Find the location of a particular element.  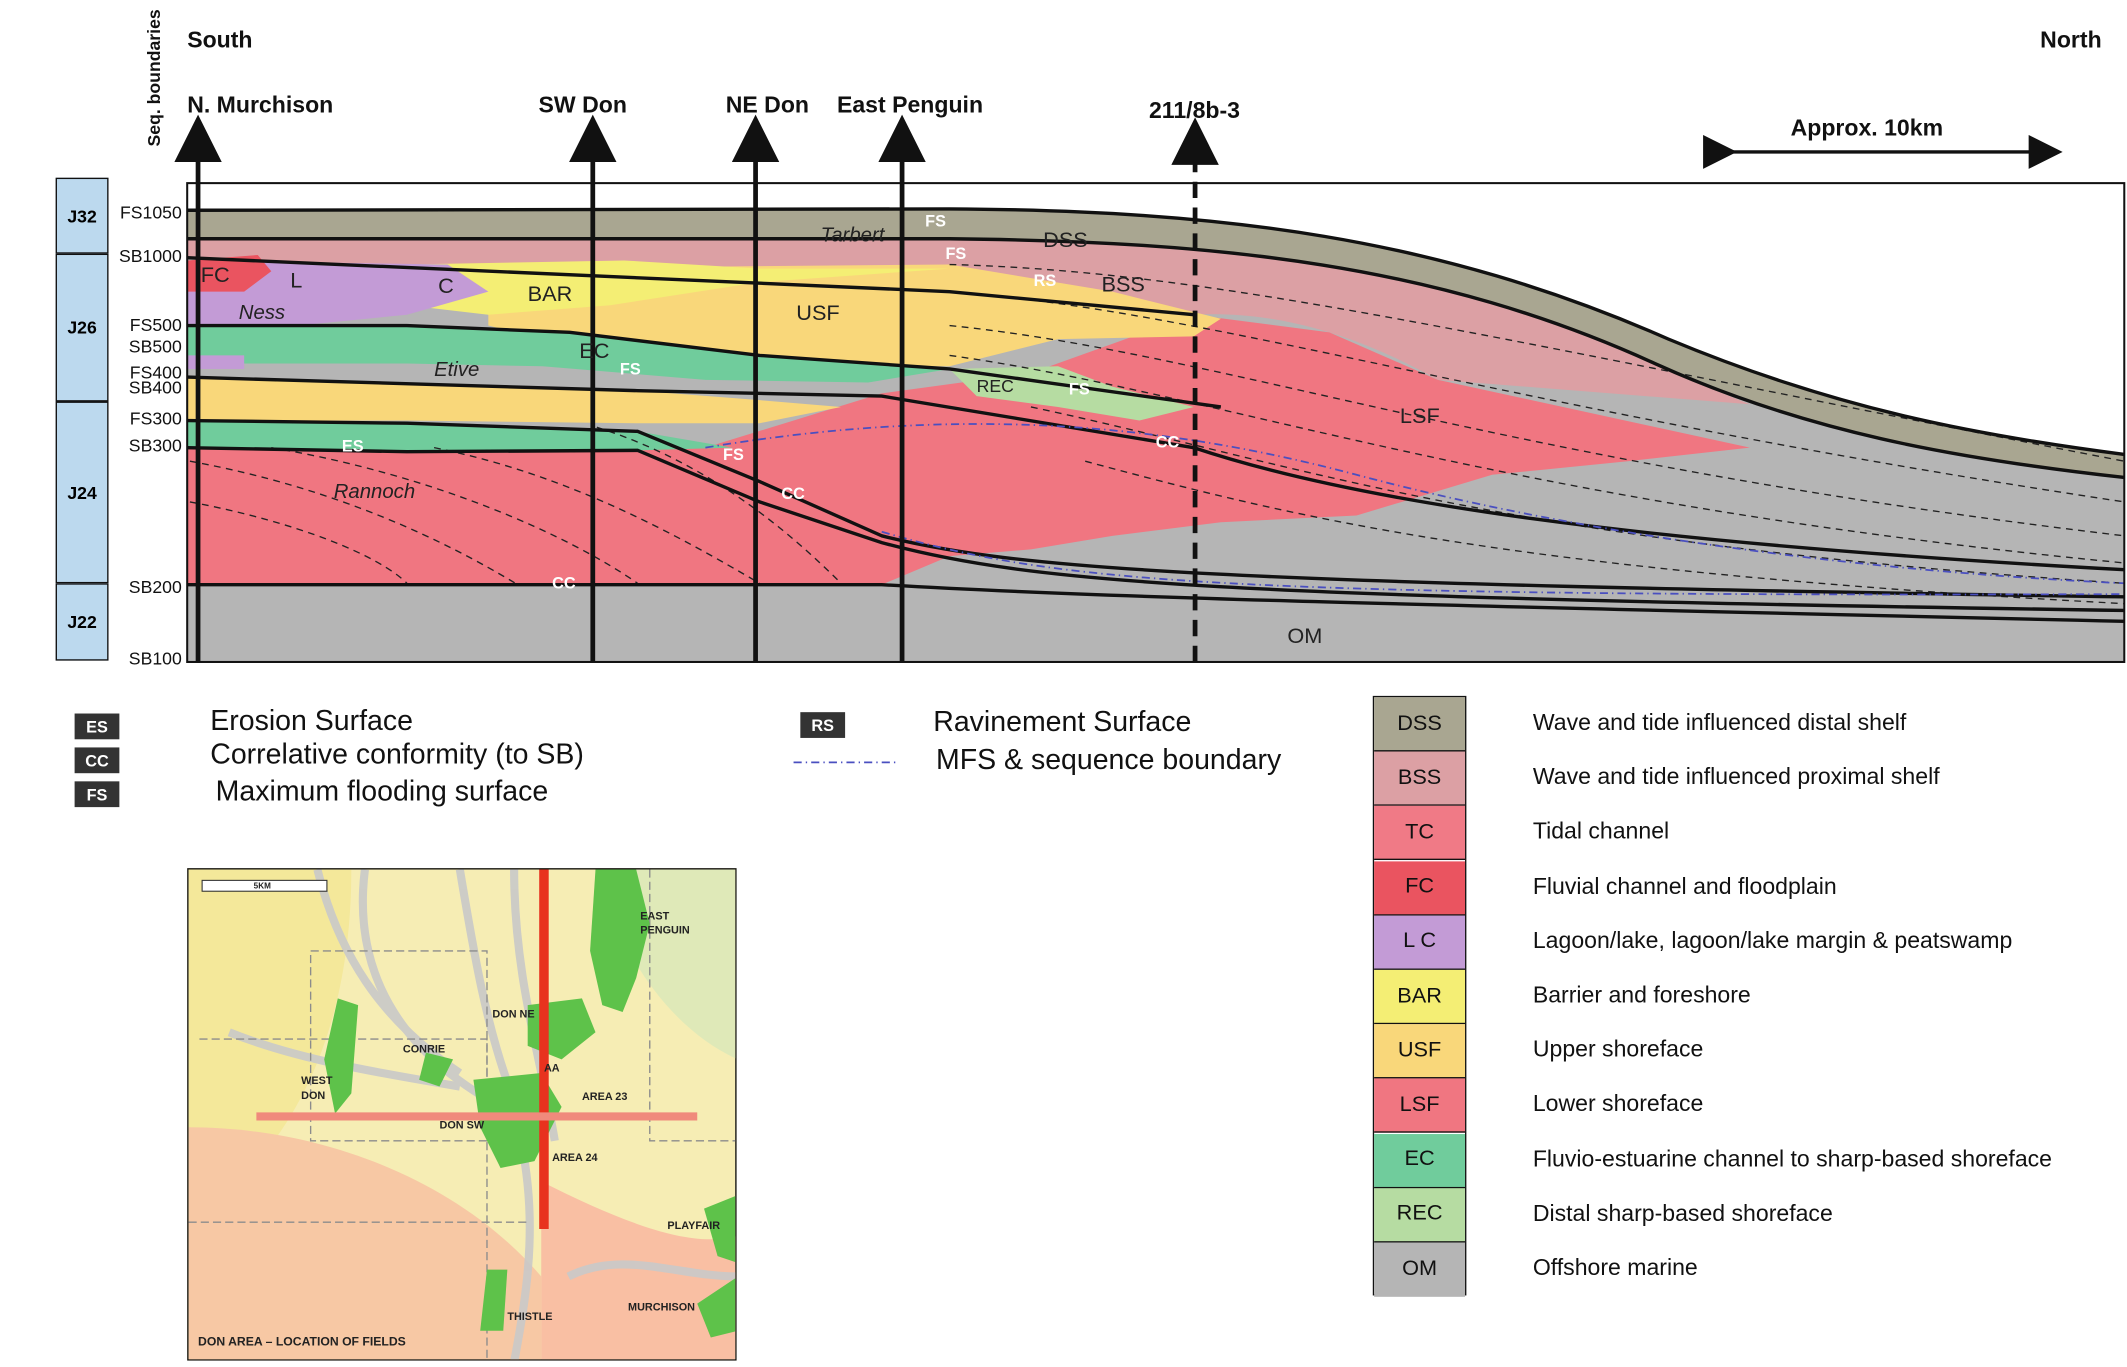

legend-text-lsf: Lower shoreface is located at coordinates (1618, 1104).